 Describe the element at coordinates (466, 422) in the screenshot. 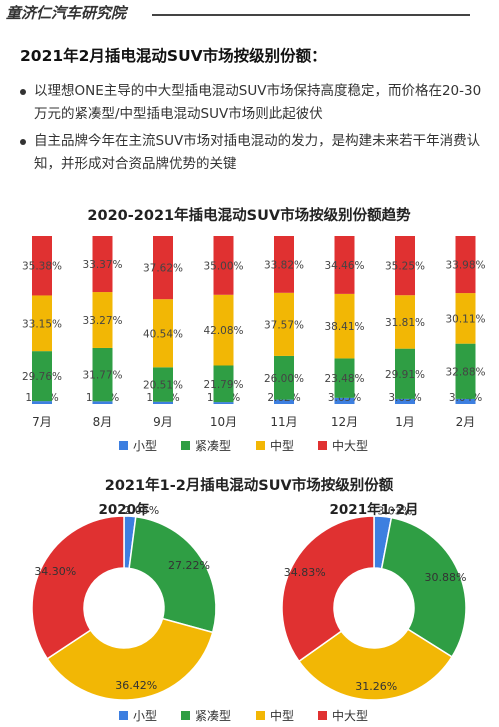

I see `x-tick-label: 2月` at that location.